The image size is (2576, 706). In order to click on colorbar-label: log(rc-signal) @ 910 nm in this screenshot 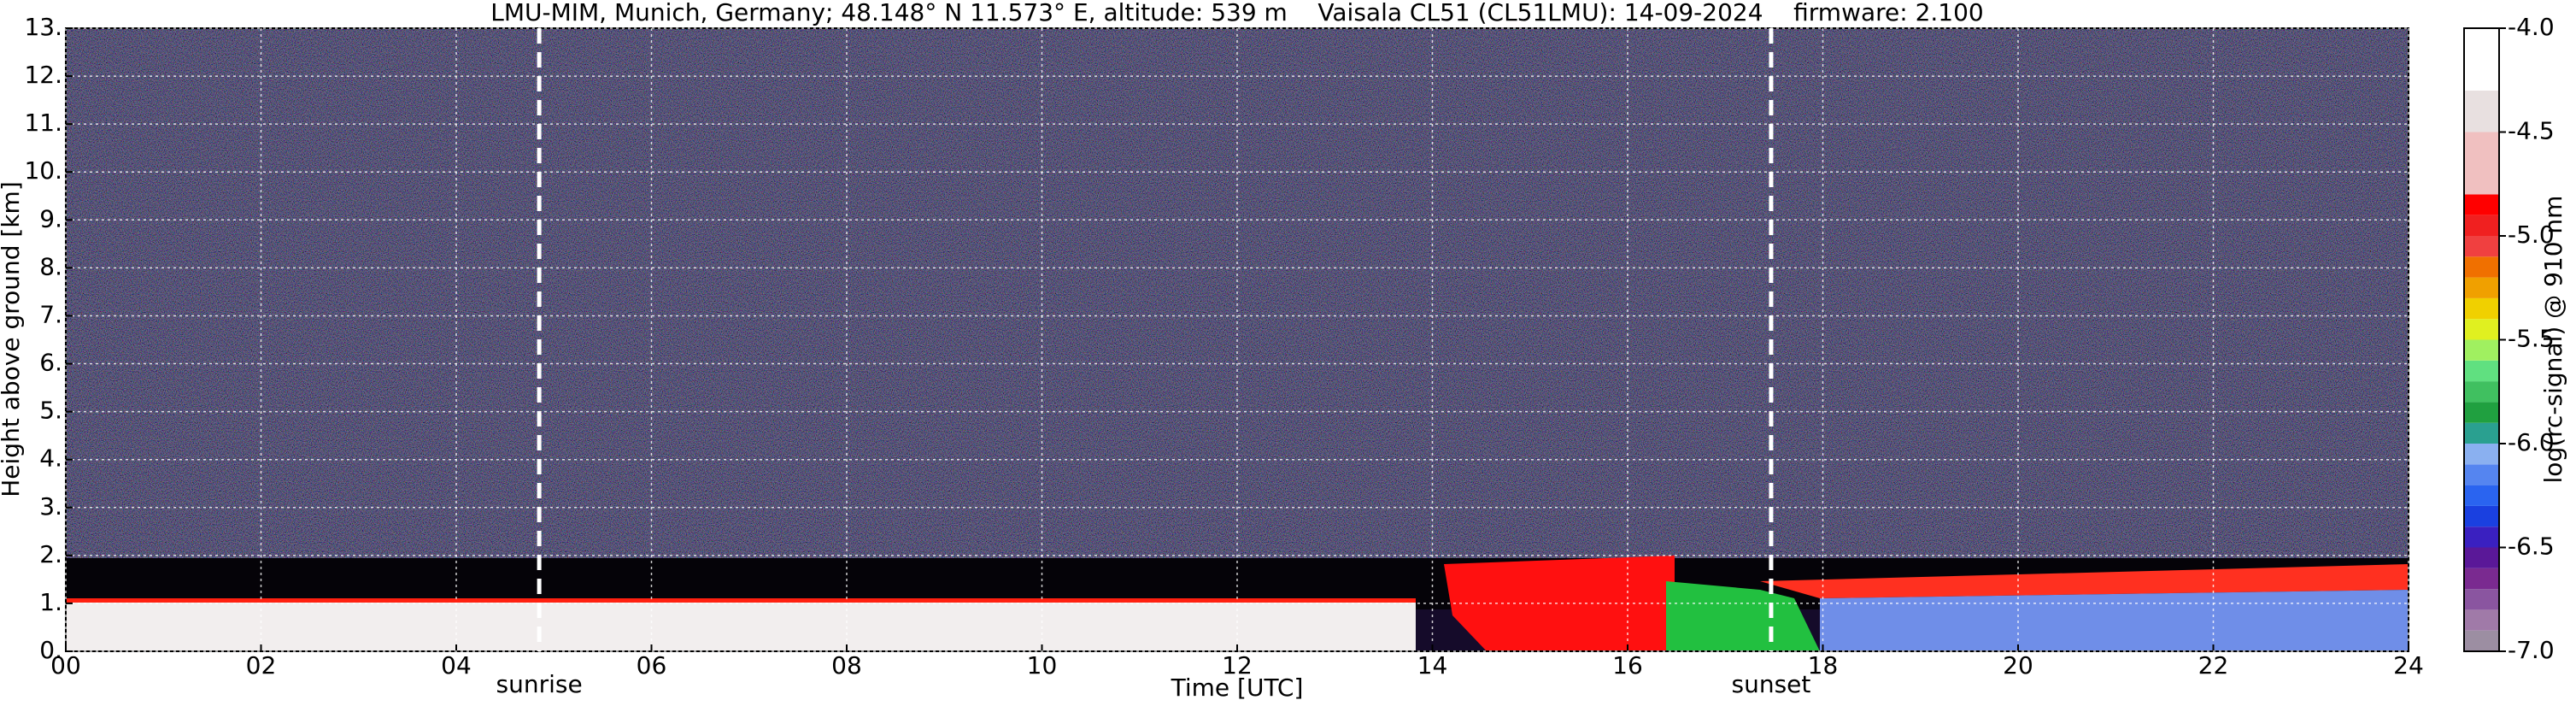, I will do `click(2553, 340)`.